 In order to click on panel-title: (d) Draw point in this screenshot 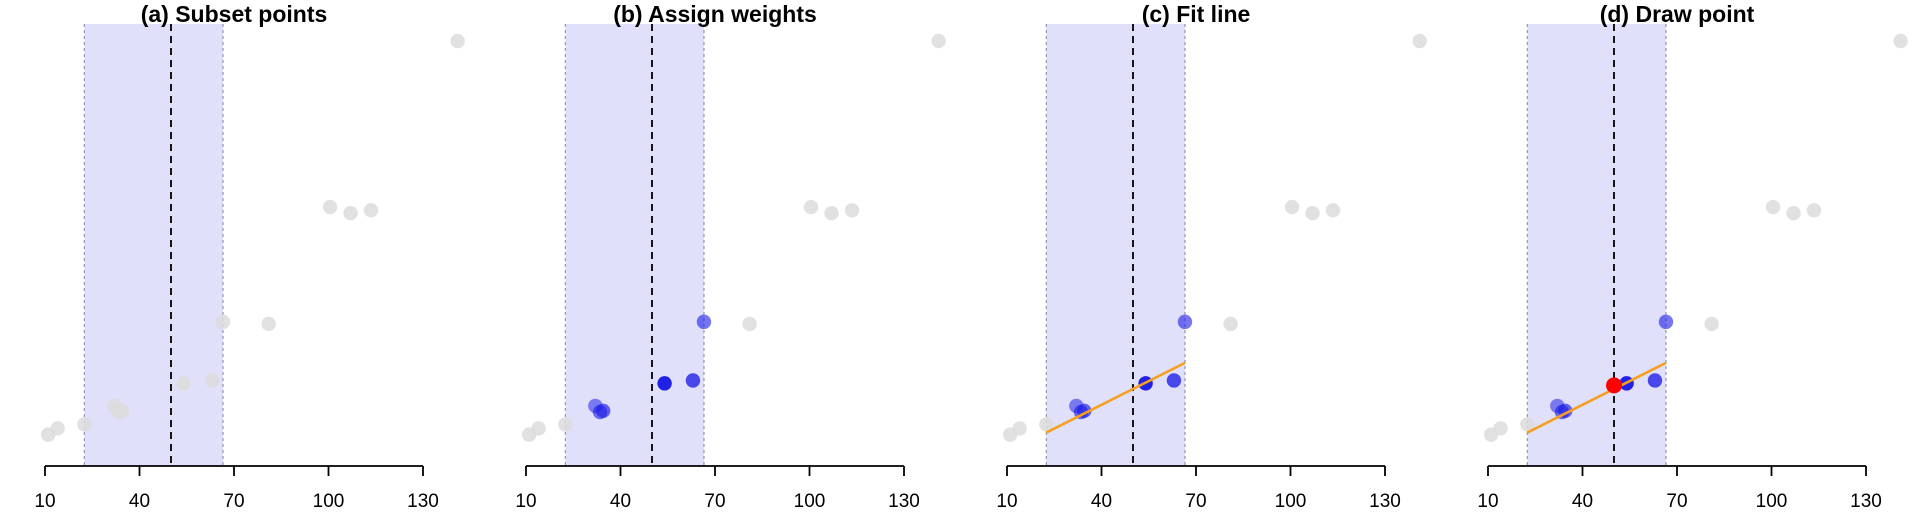, I will do `click(1677, 14)`.